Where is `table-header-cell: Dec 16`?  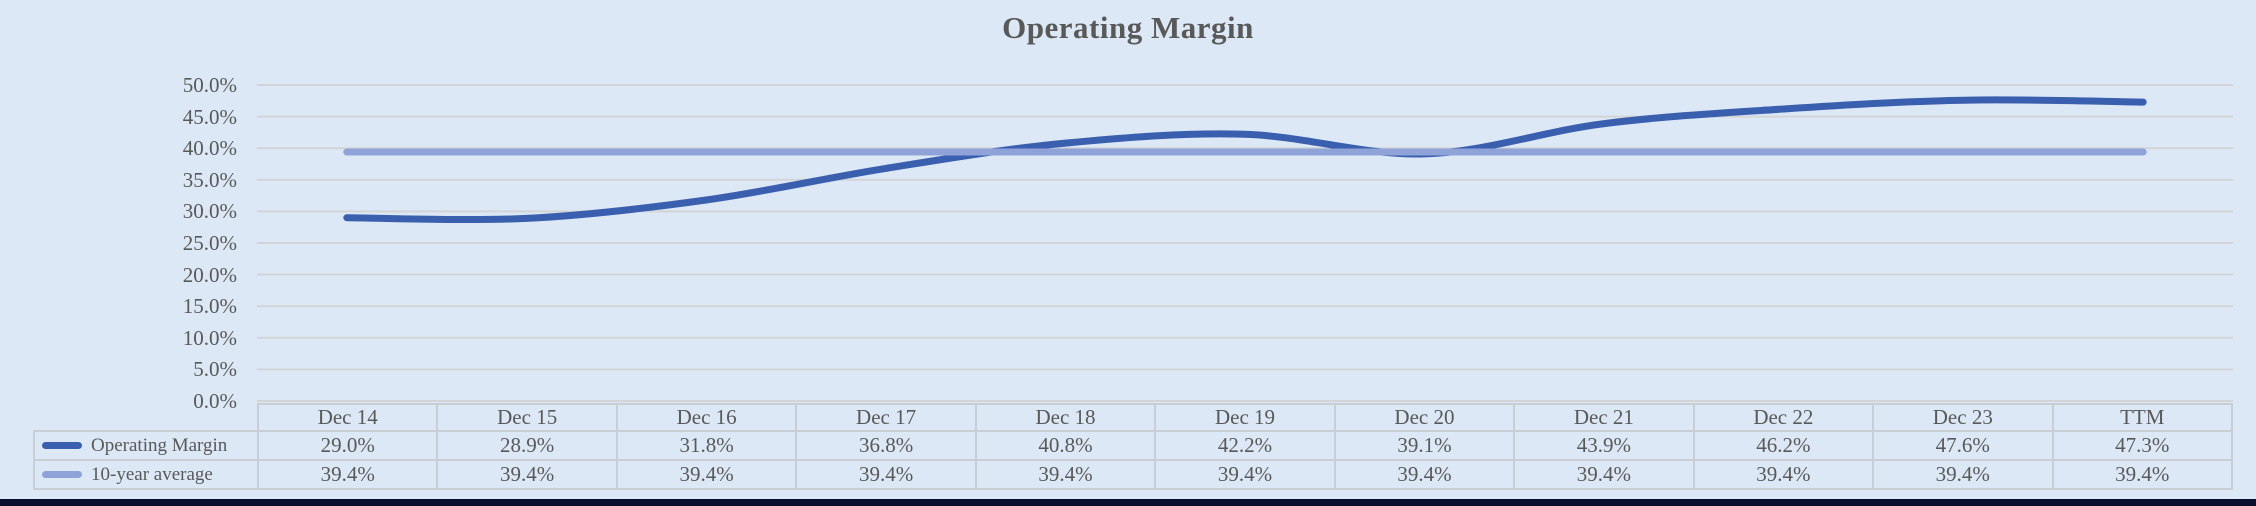 table-header-cell: Dec 16 is located at coordinates (706, 417).